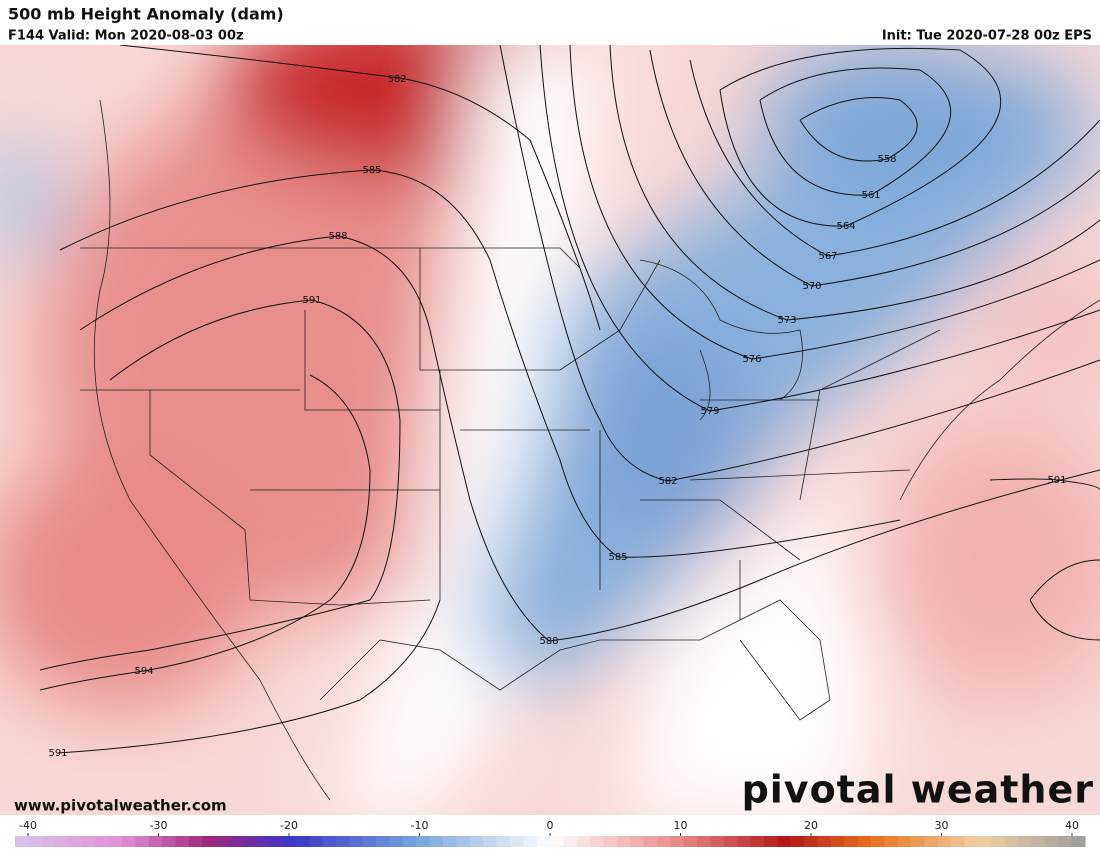 This screenshot has height=850, width=1100. I want to click on valid-time: F144 Valid: Mon 2020-08-03 00z, so click(126, 36).